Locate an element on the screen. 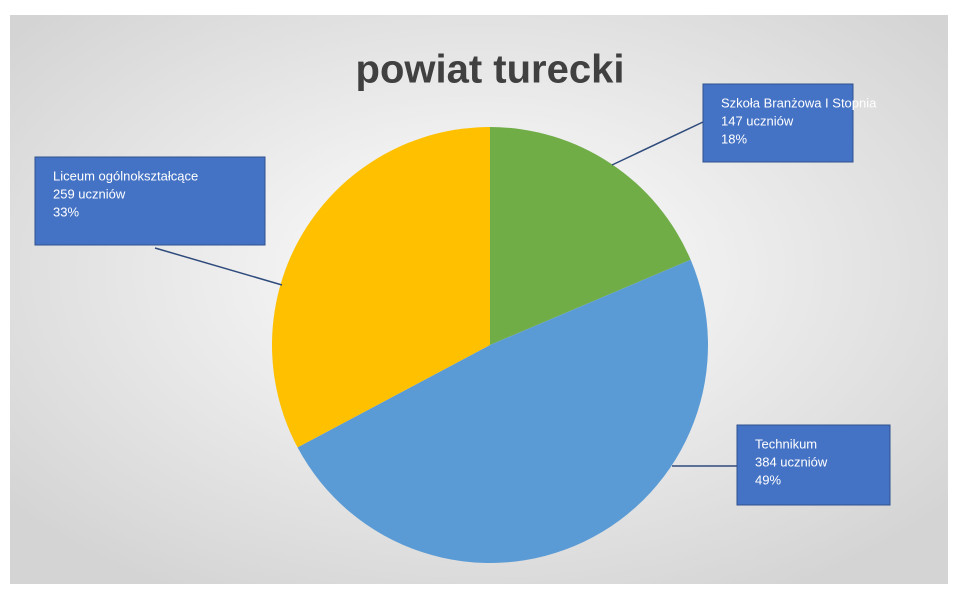 This screenshot has height=589, width=958. data-label: 18% is located at coordinates (734, 138).